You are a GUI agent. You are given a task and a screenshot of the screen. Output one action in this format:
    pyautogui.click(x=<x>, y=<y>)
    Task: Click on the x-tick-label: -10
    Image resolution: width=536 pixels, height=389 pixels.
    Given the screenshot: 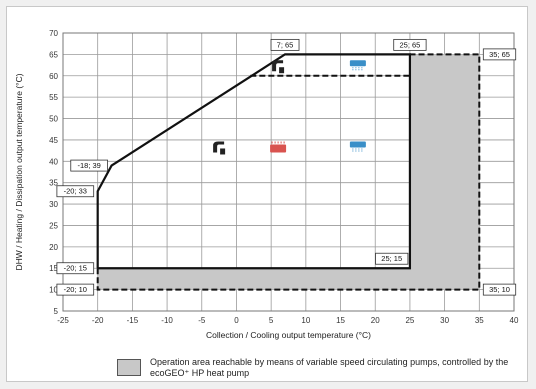 What is the action you would take?
    pyautogui.click(x=167, y=320)
    